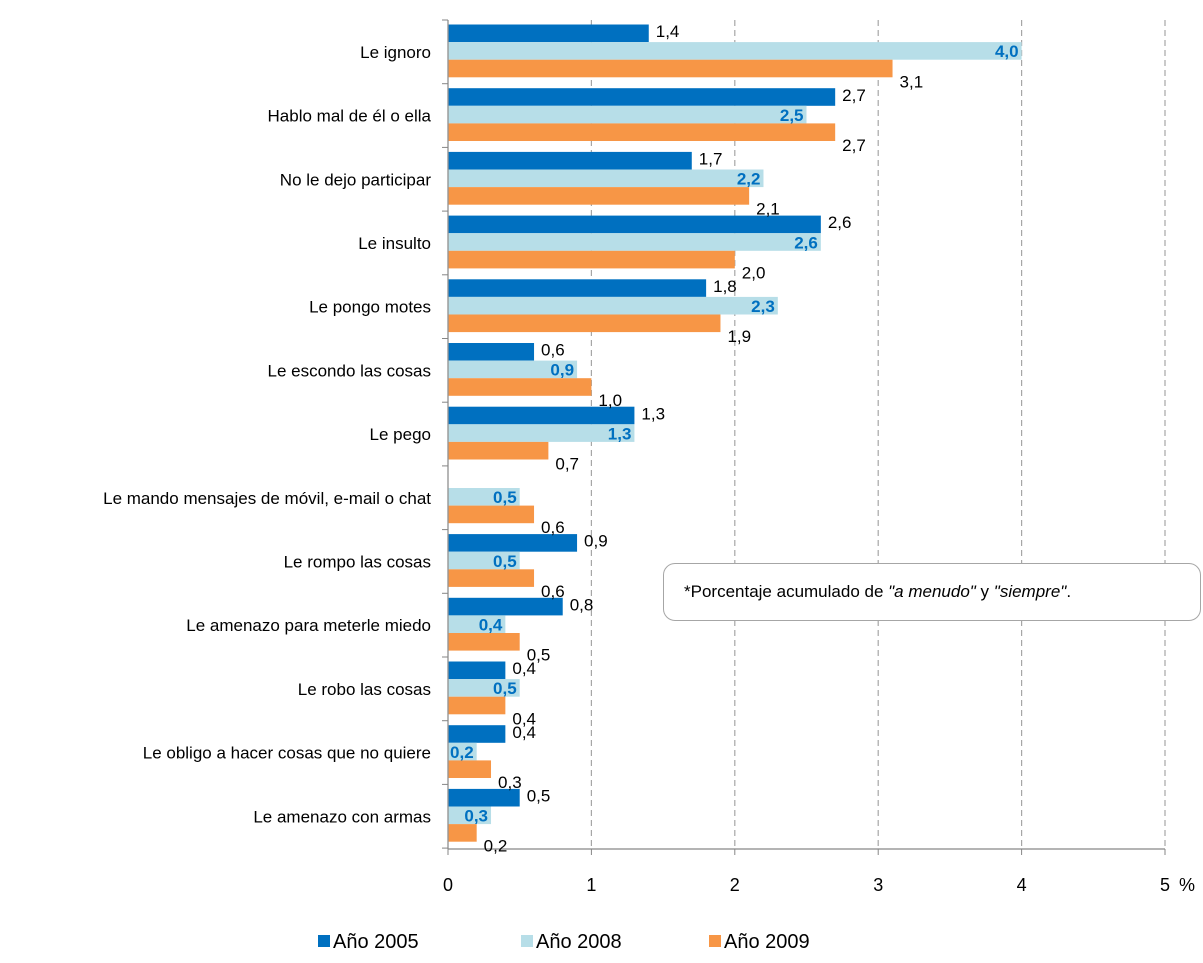 Image resolution: width=1203 pixels, height=963 pixels. I want to click on x-tick-label: 3, so click(878, 885).